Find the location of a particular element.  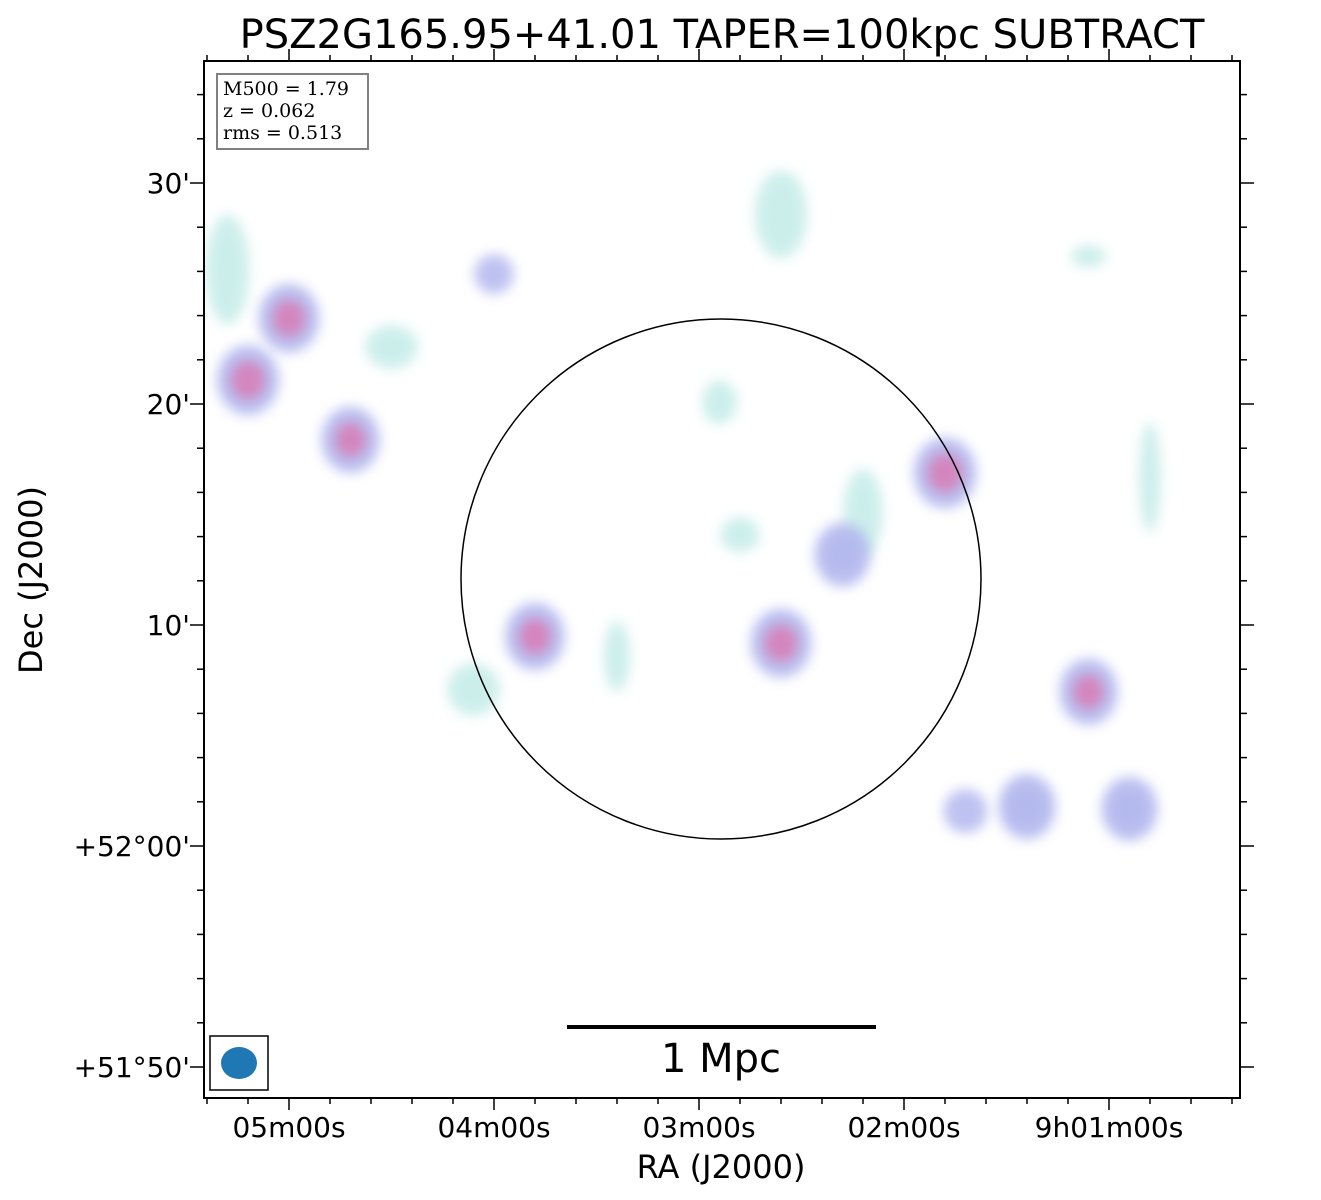

x-tick-label: 04m00s is located at coordinates (493, 1127).